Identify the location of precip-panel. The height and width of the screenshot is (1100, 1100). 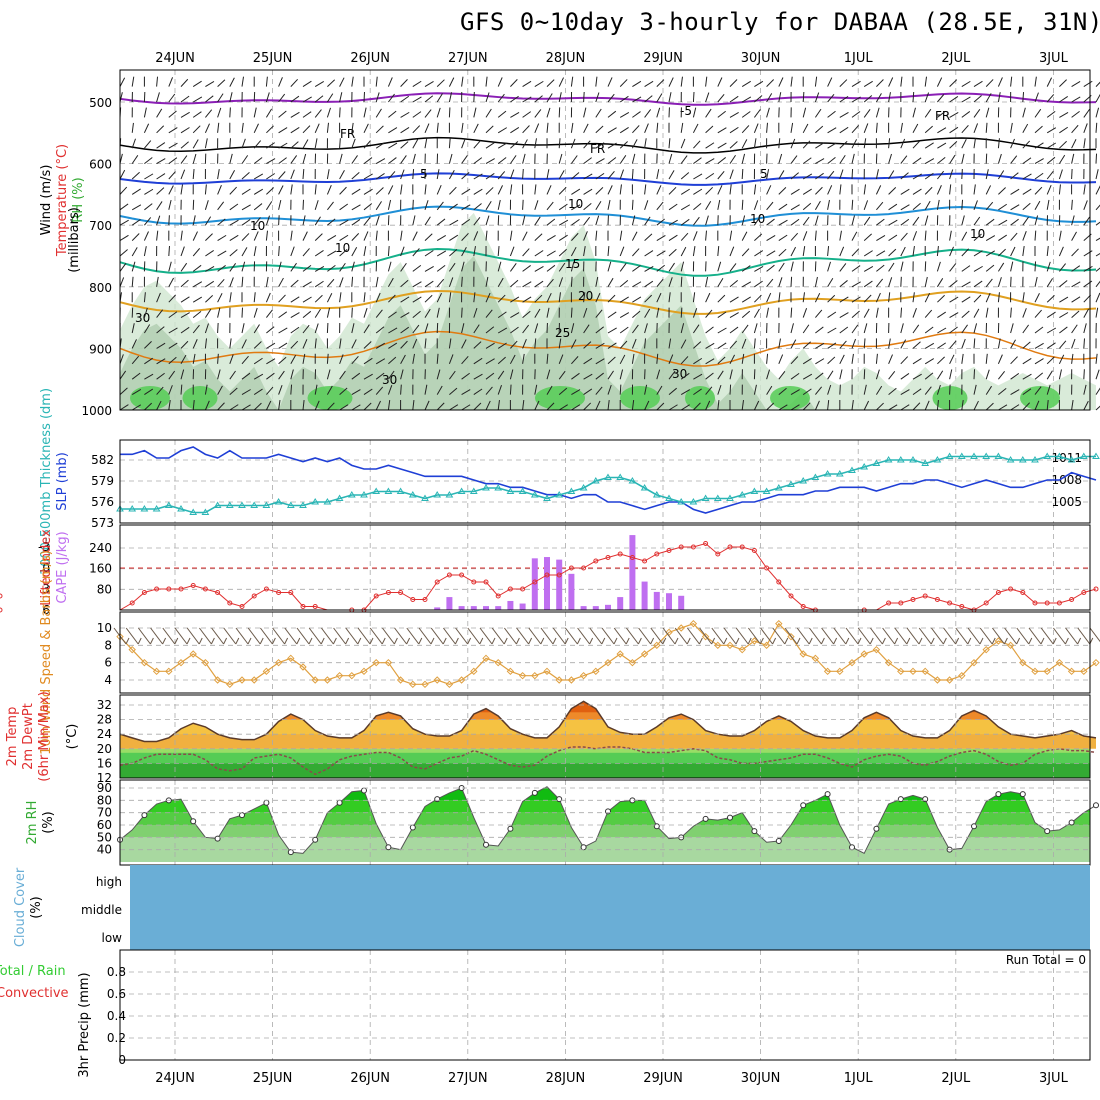
(605, 1005).